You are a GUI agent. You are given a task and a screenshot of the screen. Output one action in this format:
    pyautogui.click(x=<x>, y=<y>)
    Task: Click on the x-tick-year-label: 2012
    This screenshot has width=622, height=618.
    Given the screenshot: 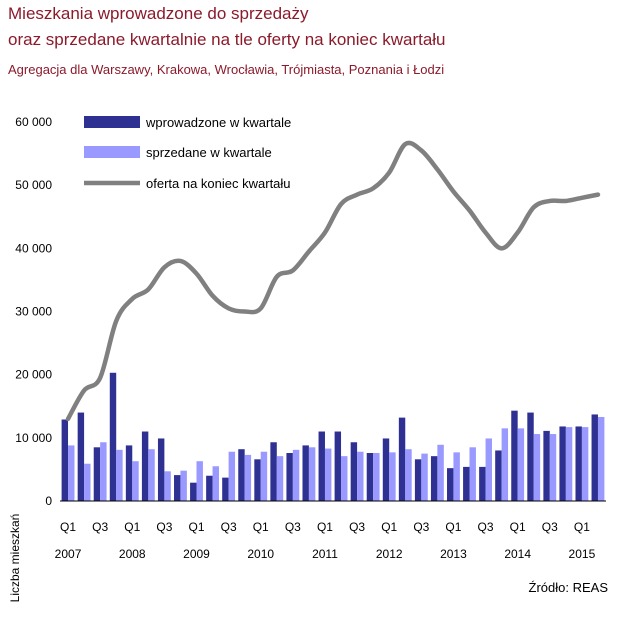 What is the action you would take?
    pyautogui.click(x=389, y=554)
    